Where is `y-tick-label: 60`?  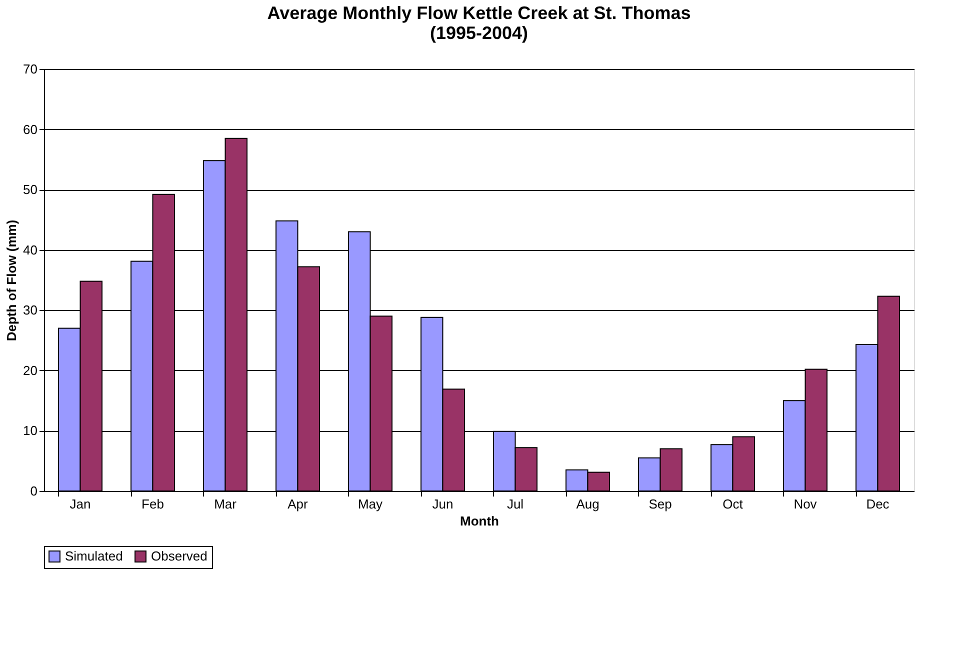 y-tick-label: 60 is located at coordinates (30, 129).